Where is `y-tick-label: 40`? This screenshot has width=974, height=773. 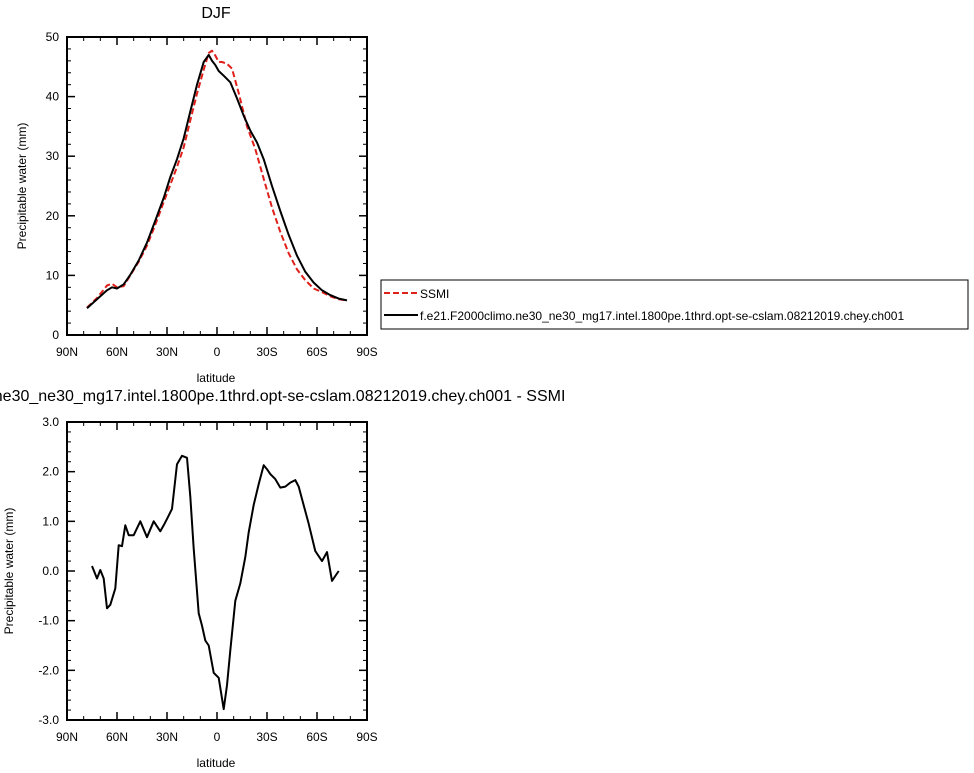
y-tick-label: 40 is located at coordinates (53, 97).